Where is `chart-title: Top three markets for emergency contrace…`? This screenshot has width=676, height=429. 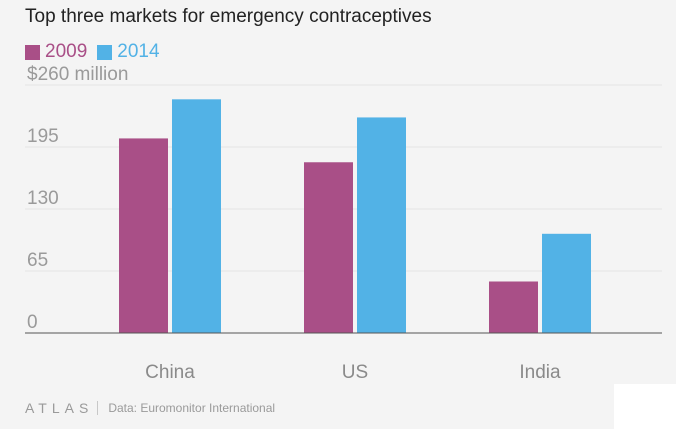 chart-title: Top three markets for emergency contrace… is located at coordinates (228, 16).